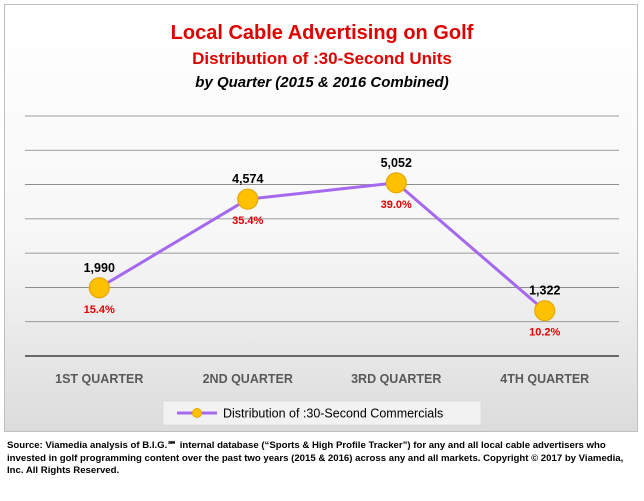 The width and height of the screenshot is (644, 501). What do you see at coordinates (322, 58) in the screenshot?
I see `chart-subtitle: Distribution of :30-Second Units` at bounding box center [322, 58].